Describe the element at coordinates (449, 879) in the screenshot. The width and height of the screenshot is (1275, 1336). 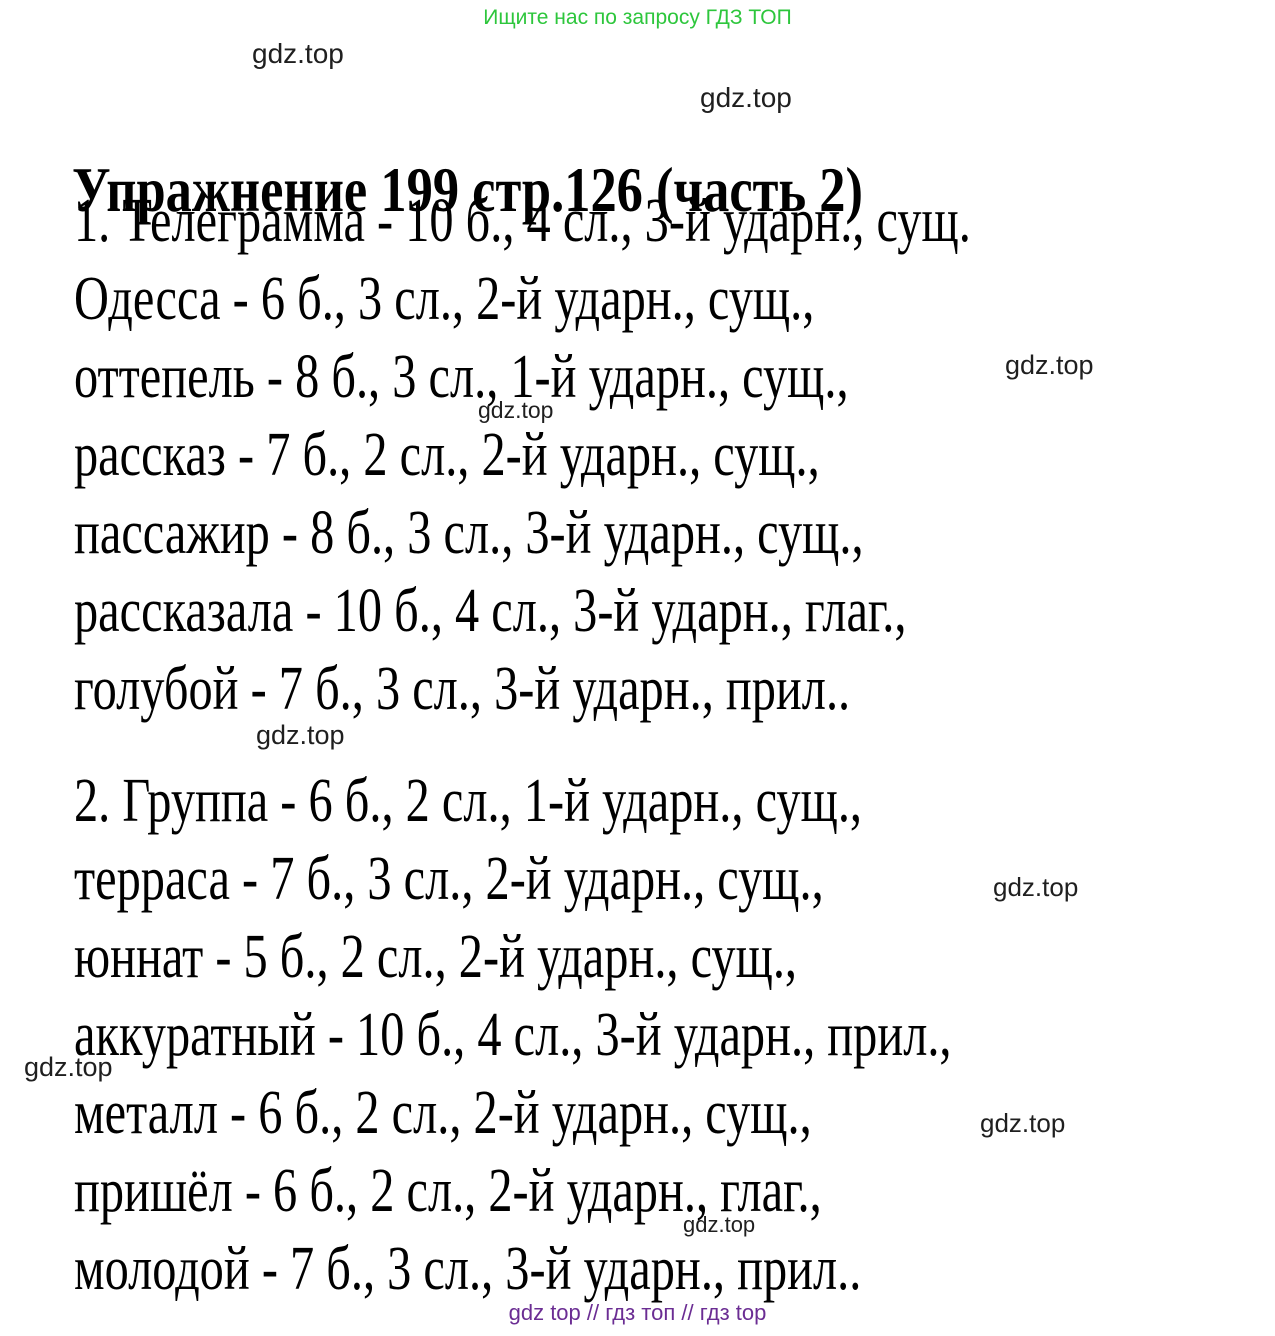
I see `answer-line: терраса - 7 б., 3 сл., 2-й ударн., сущ.,` at that location.